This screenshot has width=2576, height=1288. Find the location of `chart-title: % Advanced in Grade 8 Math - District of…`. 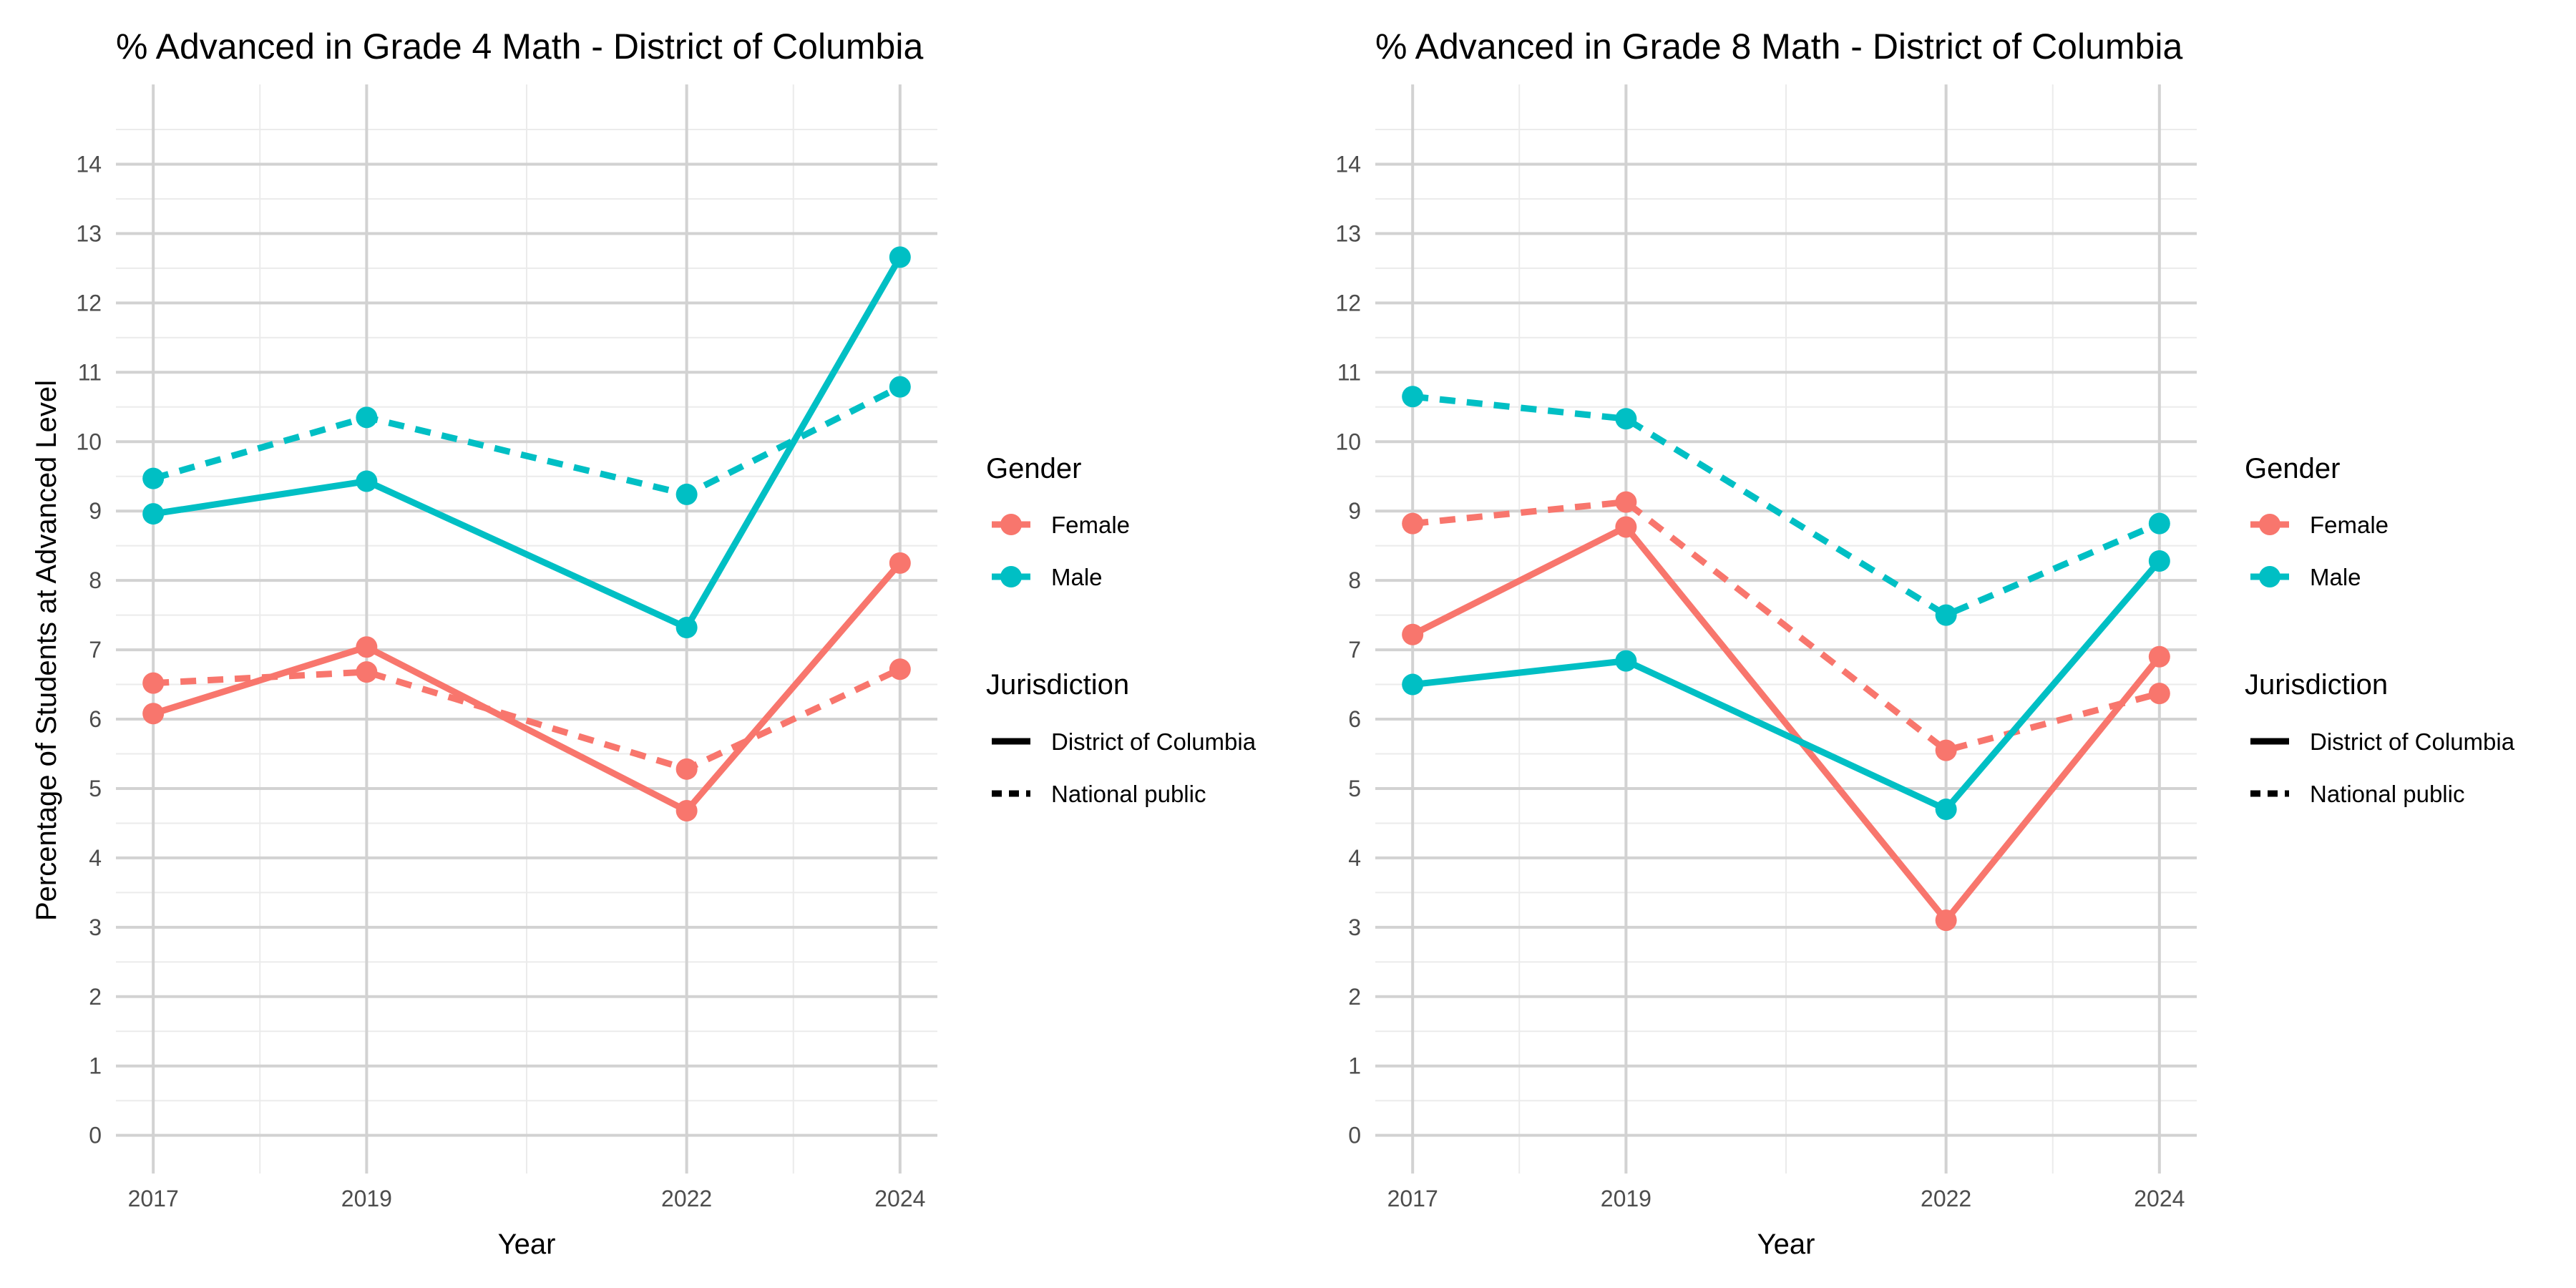

chart-title: % Advanced in Grade 8 Math - District of… is located at coordinates (1778, 46).